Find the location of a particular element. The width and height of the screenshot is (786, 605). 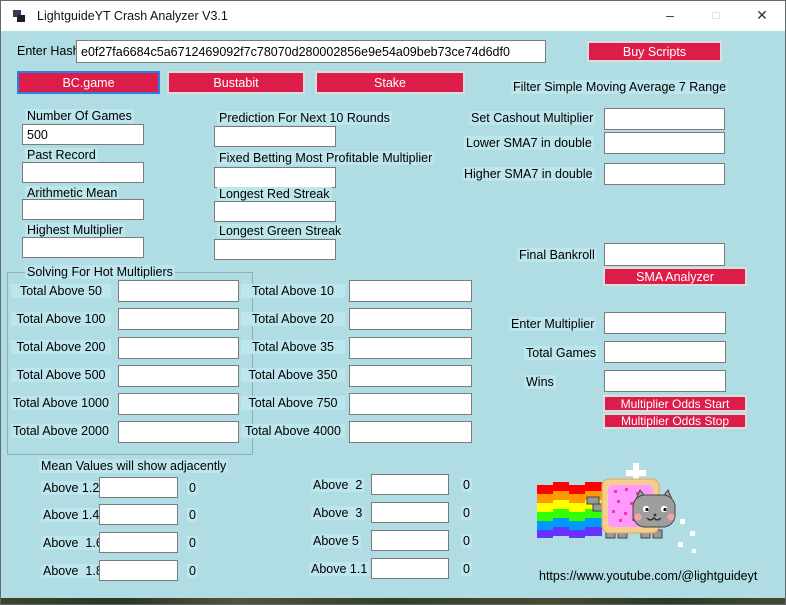

total-above-2000-input is located at coordinates (178, 432).